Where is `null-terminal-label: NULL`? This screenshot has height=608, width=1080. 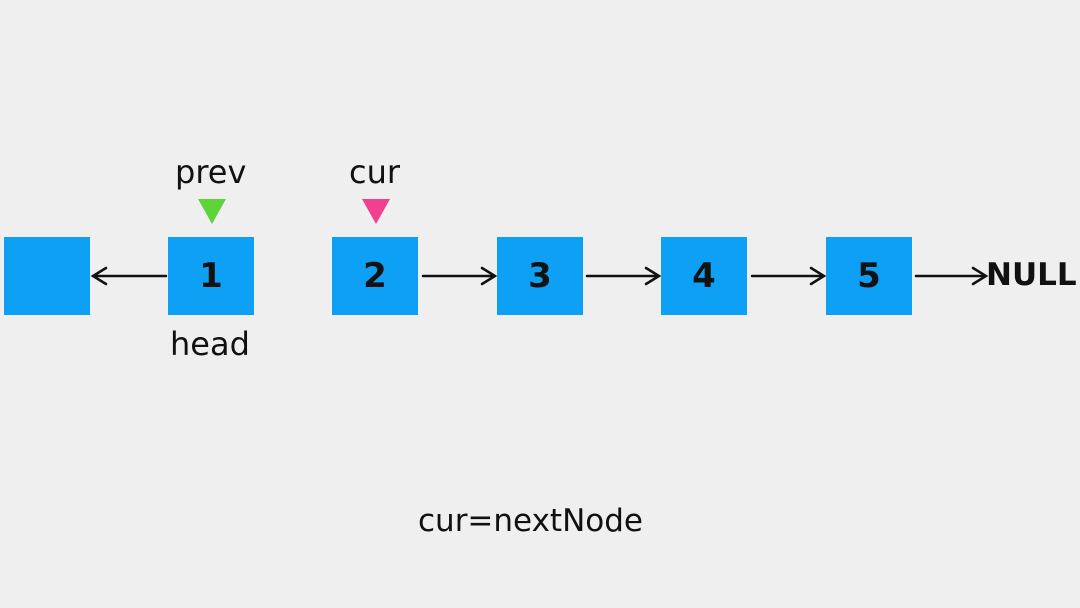
null-terminal-label: NULL is located at coordinates (1031, 275).